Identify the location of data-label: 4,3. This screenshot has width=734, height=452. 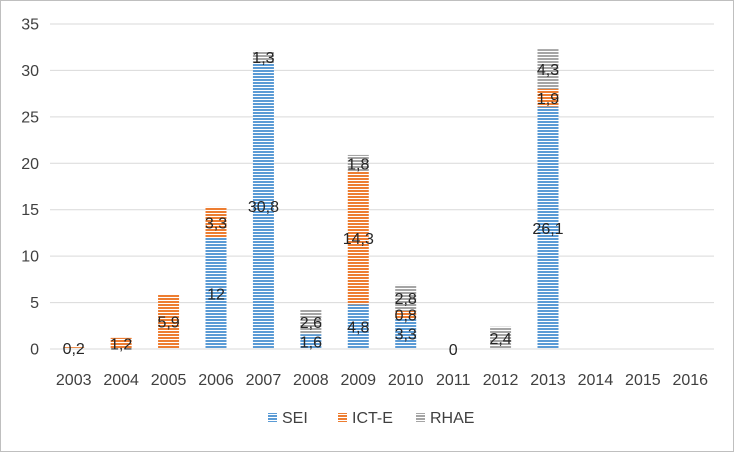
(548, 70).